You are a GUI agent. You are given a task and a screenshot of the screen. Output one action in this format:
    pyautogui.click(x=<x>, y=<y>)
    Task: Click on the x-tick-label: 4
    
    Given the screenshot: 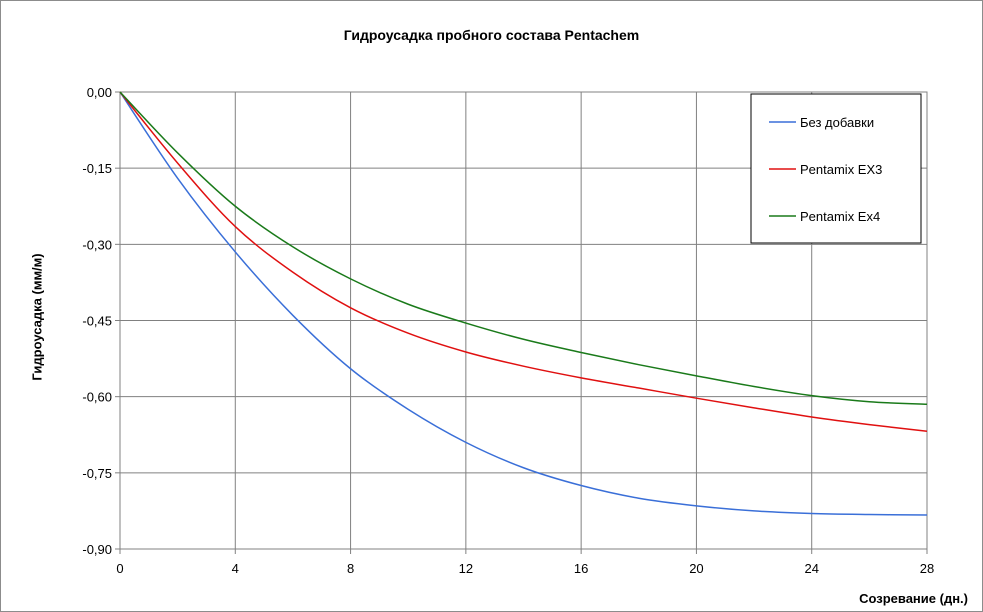 What is the action you would take?
    pyautogui.click(x=235, y=568)
    